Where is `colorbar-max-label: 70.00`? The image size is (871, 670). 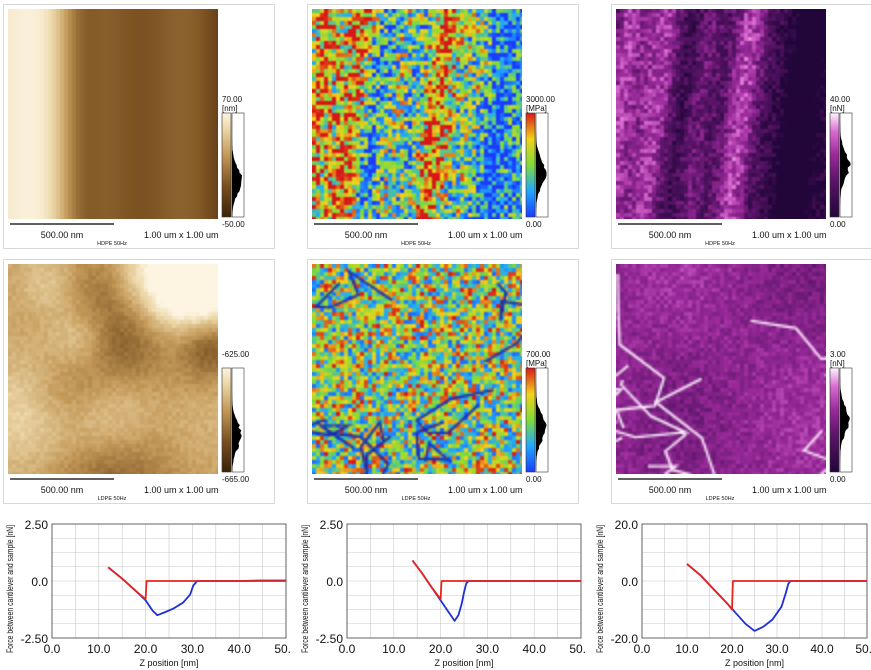 colorbar-max-label: 70.00 is located at coordinates (232, 99).